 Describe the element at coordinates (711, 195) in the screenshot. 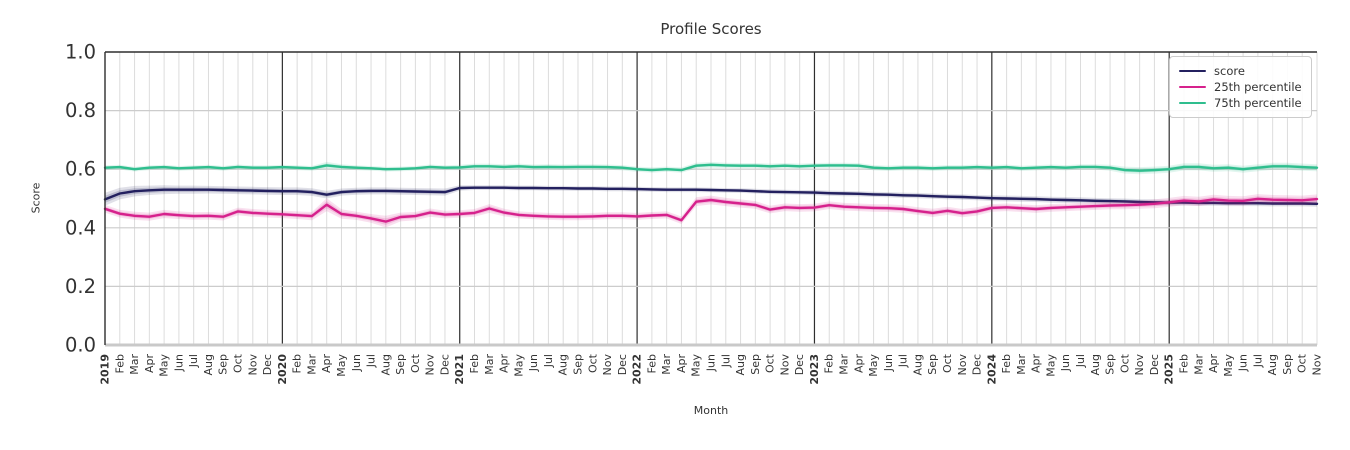

I see `series-score-line` at that location.